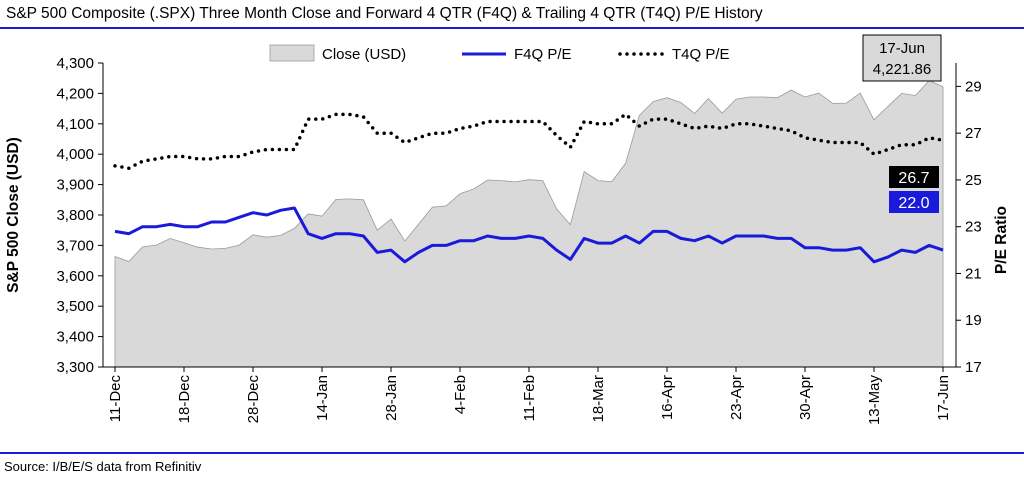 Image resolution: width=1024 pixels, height=481 pixels. What do you see at coordinates (364, 54) in the screenshot?
I see `legend-close-label: Close (USD)` at bounding box center [364, 54].